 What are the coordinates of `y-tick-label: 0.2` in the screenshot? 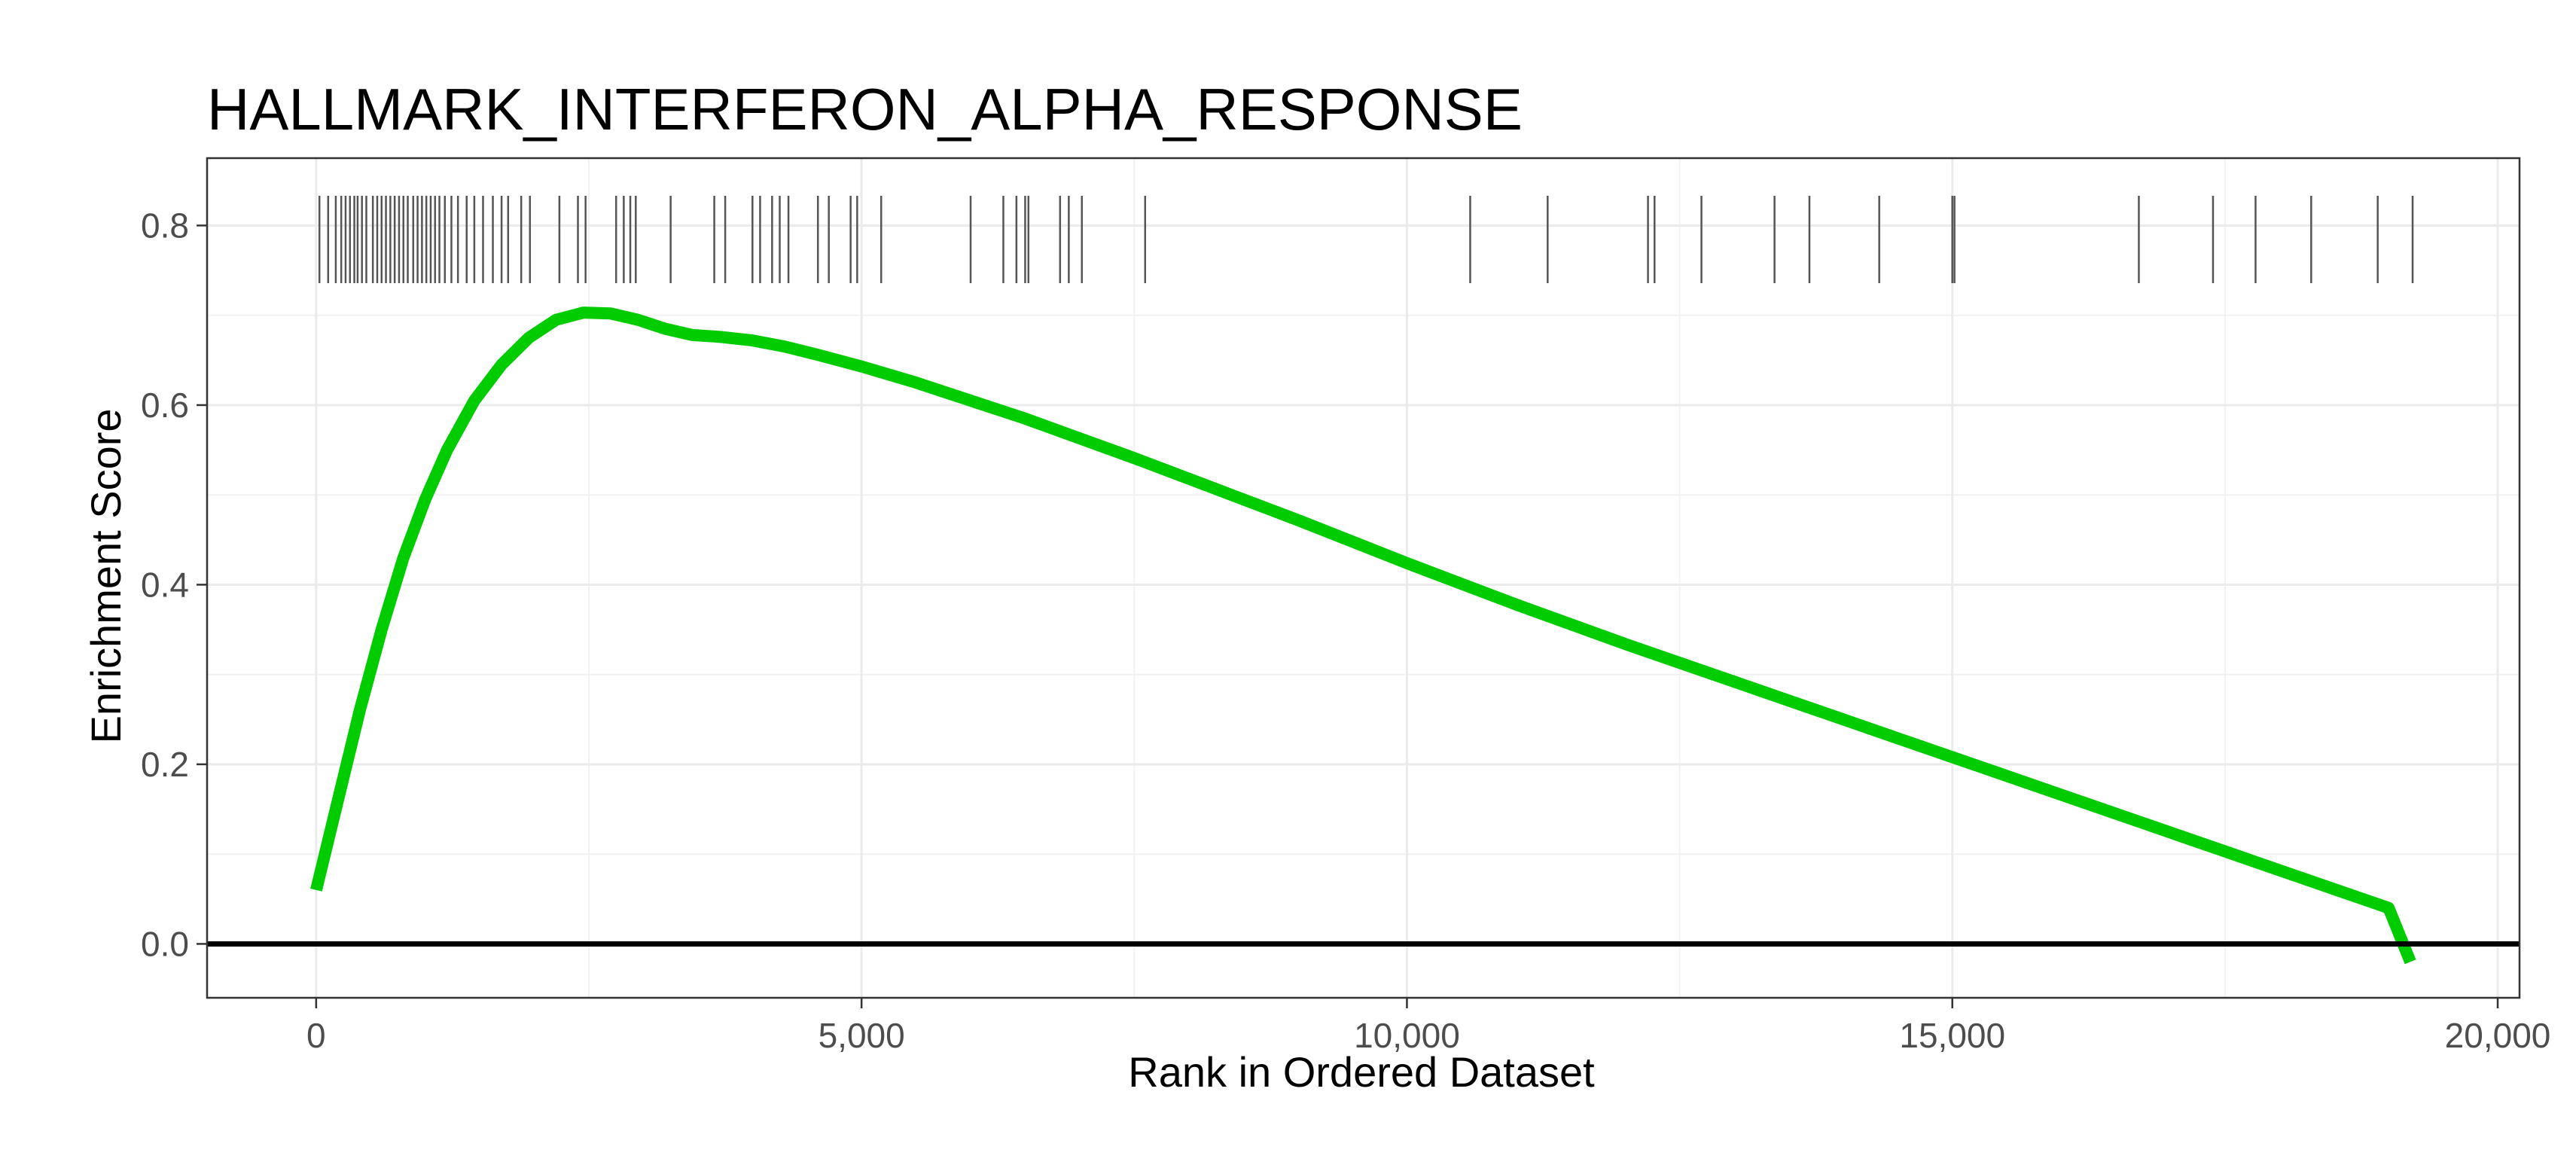 It's located at (165, 764).